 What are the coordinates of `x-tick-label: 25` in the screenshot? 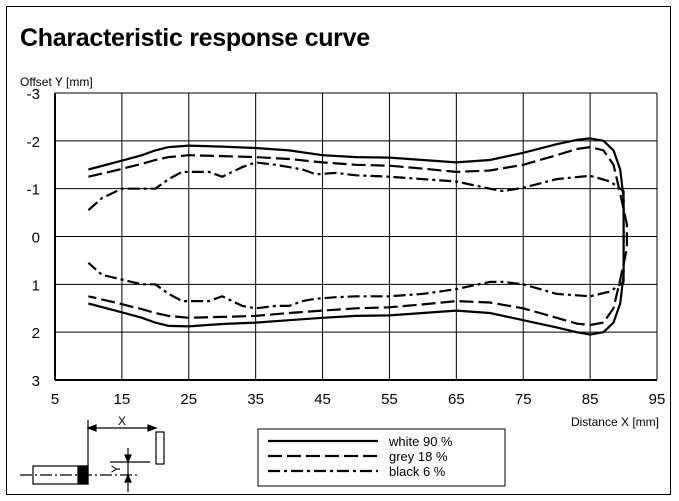 It's located at (188, 399).